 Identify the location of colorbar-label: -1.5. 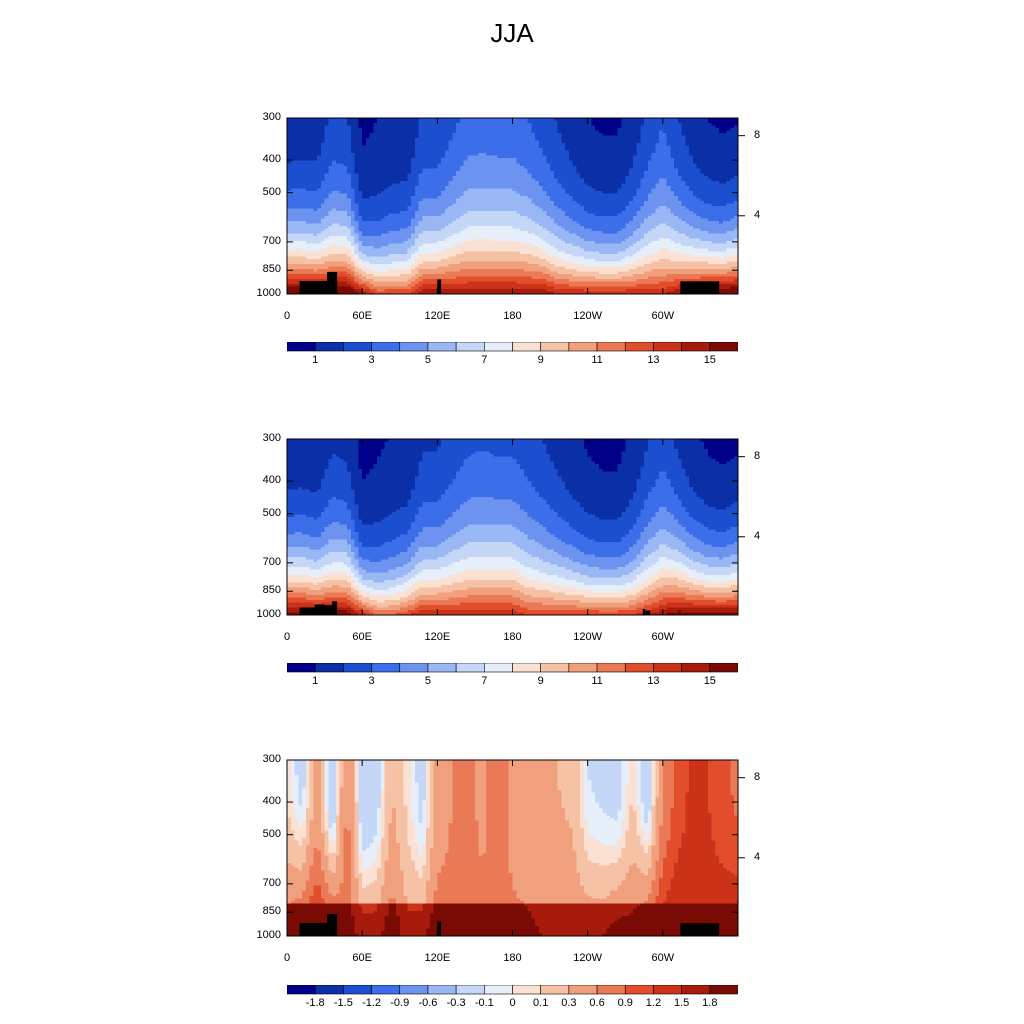
(343, 1003).